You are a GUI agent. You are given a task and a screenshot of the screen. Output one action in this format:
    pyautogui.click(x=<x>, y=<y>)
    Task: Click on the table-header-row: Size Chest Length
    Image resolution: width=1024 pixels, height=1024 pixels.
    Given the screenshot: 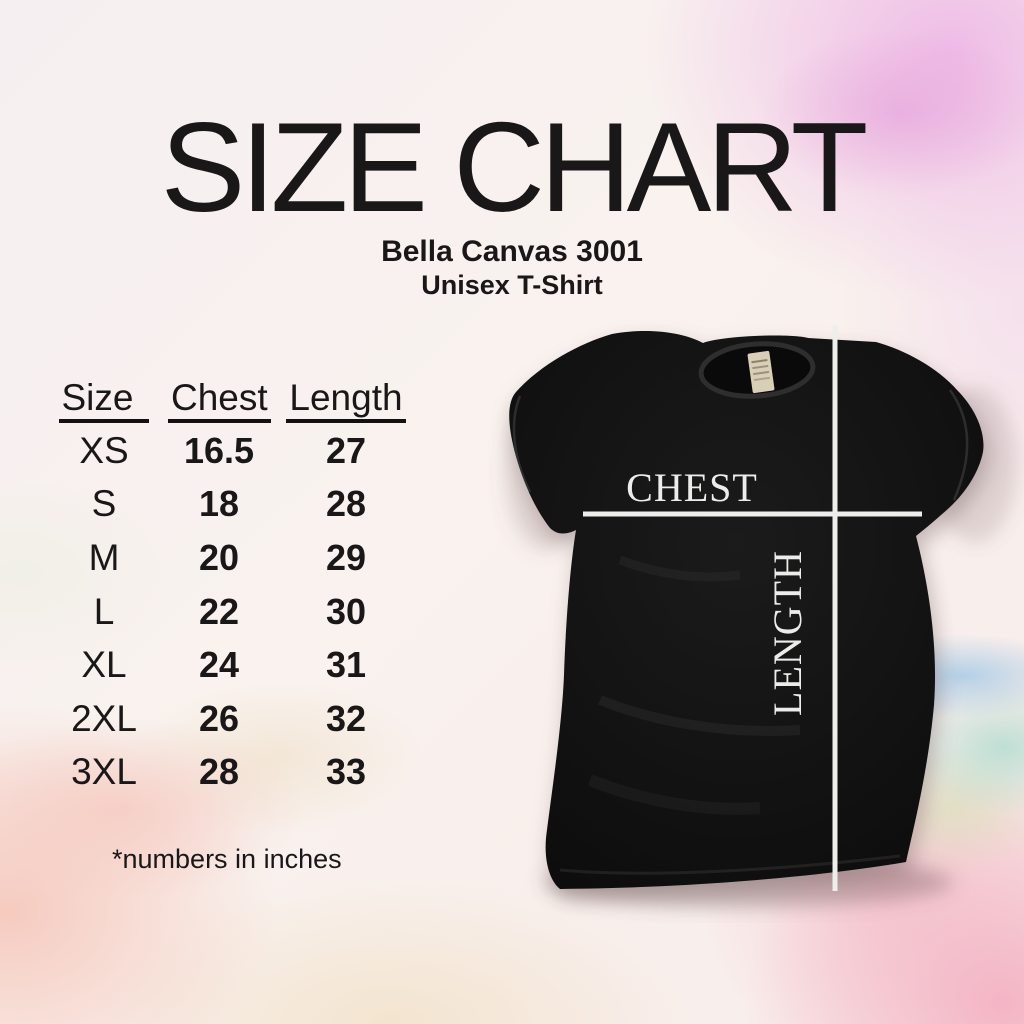 What is the action you would take?
    pyautogui.click(x=231, y=398)
    